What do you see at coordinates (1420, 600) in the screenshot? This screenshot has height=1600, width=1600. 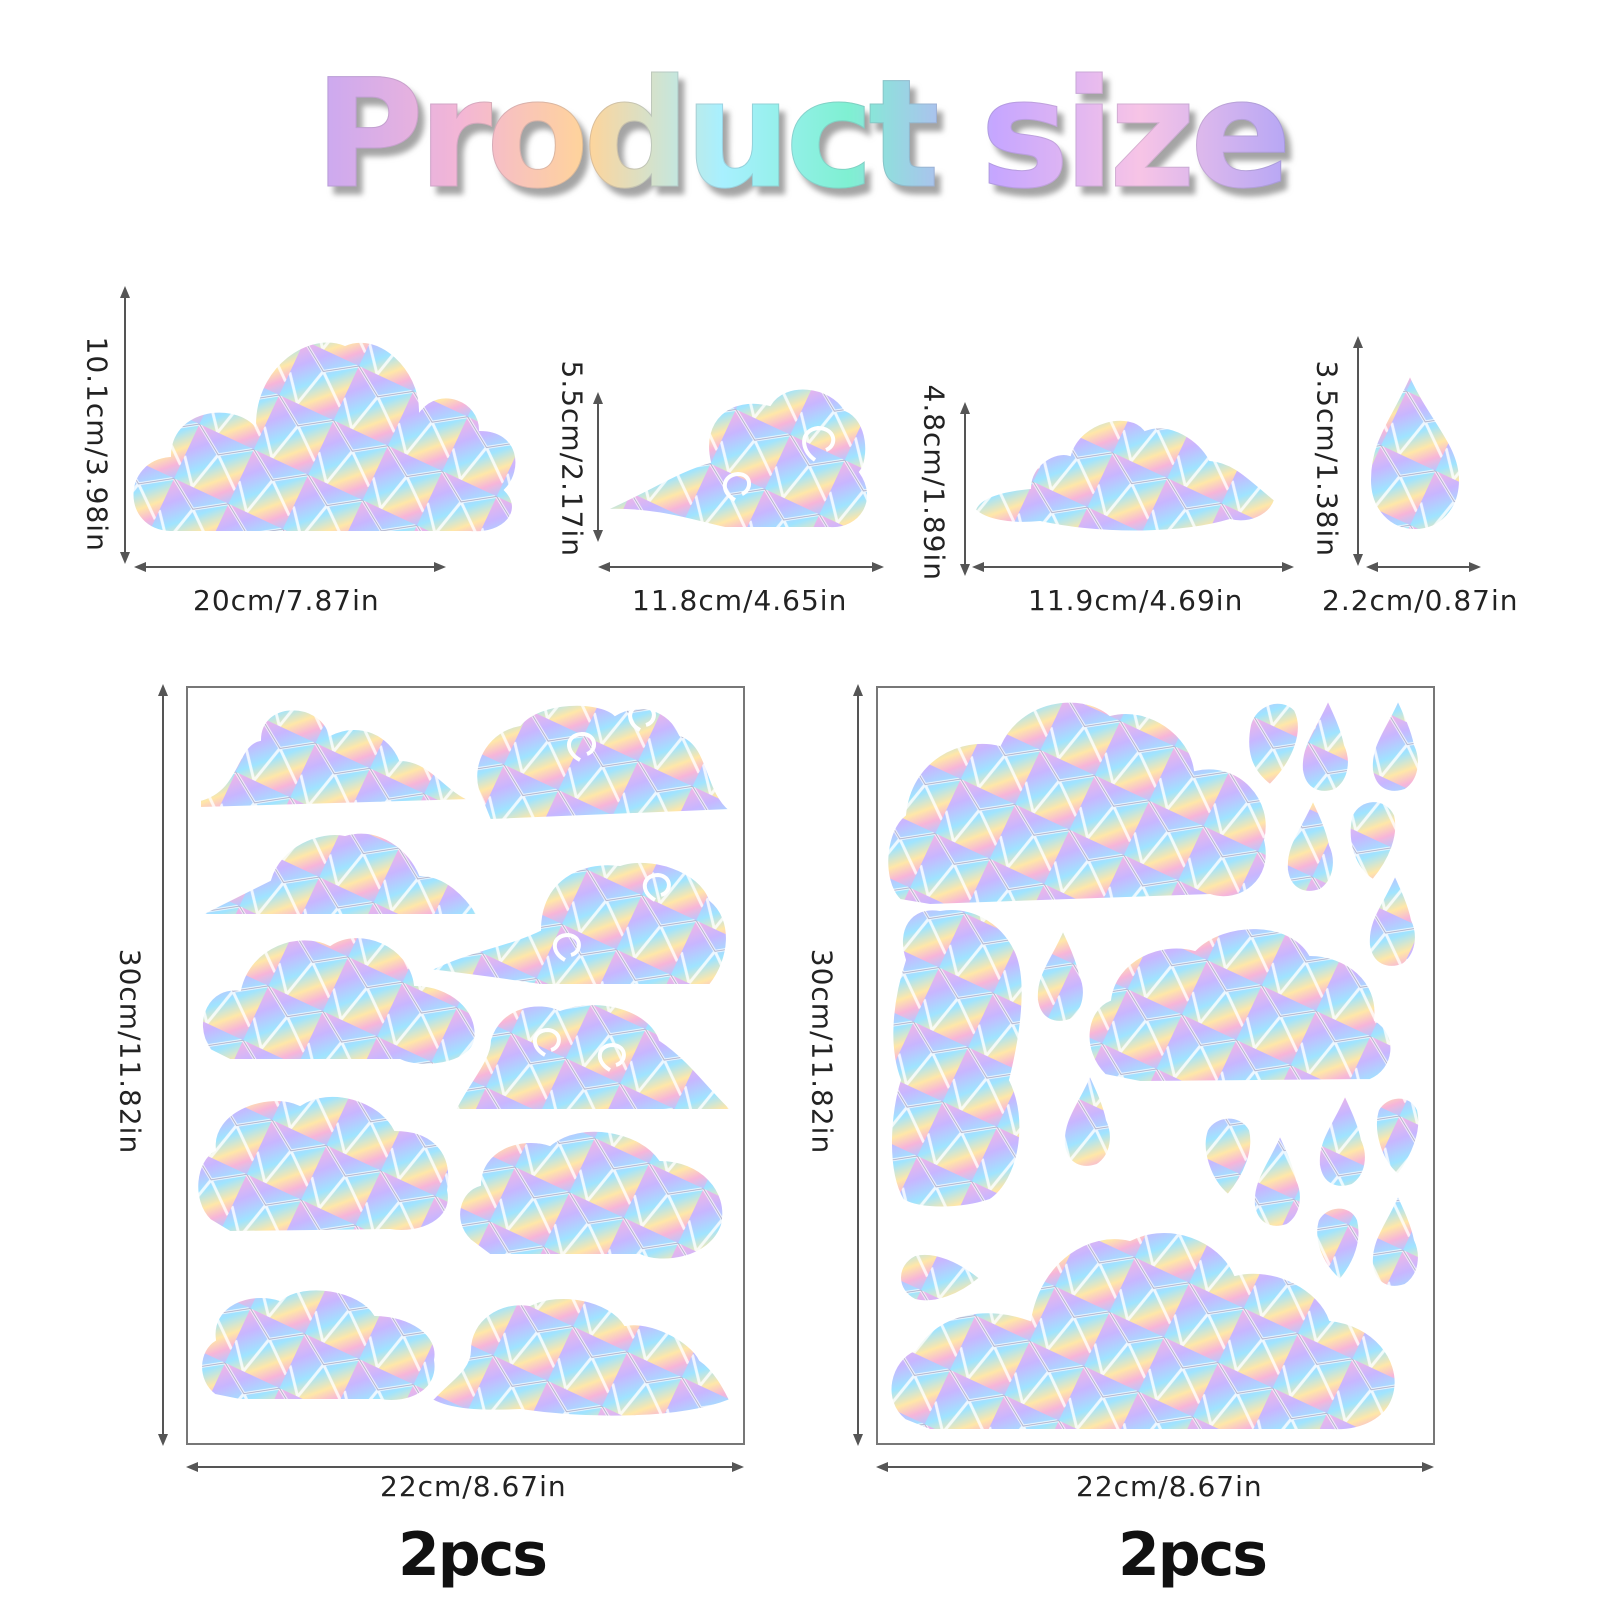 I see `width-label-raindrop: 2.2cm/0.87in` at bounding box center [1420, 600].